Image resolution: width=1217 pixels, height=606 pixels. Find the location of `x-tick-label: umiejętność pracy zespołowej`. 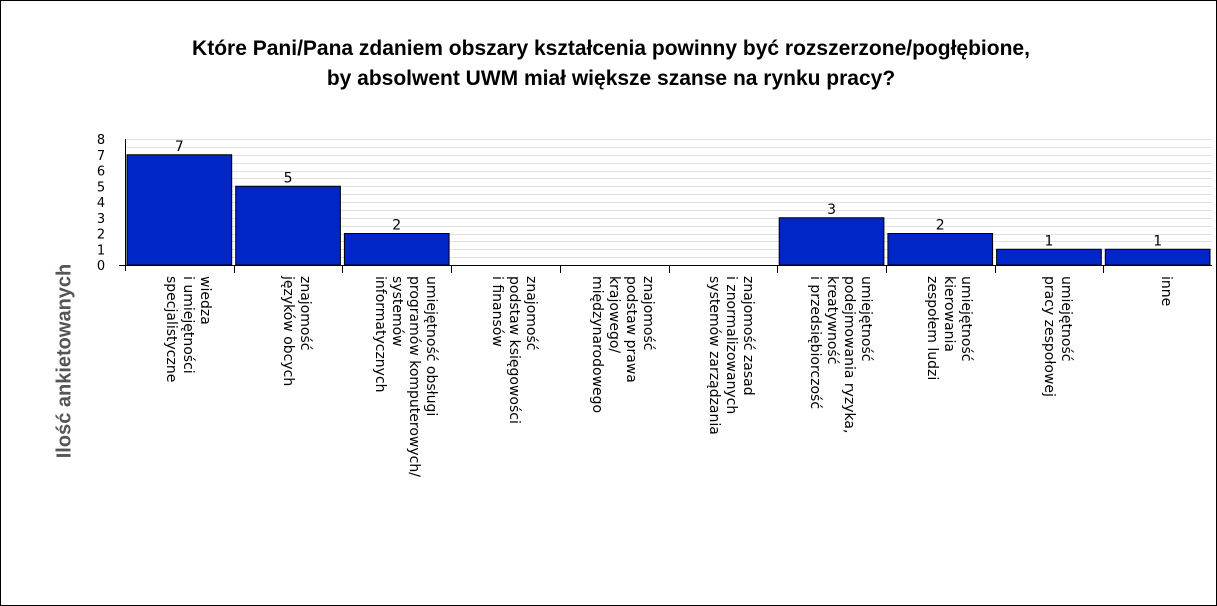

x-tick-label: umiejętność pracy zespołowej is located at coordinates (1057, 336).